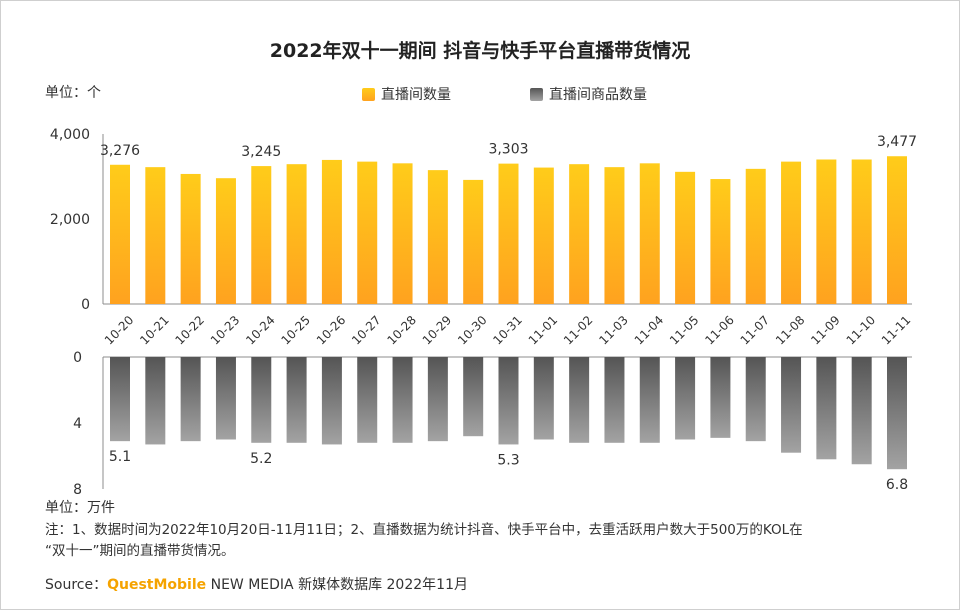  Describe the element at coordinates (119, 330) in the screenshot. I see `x-tick-label: 10-20` at that location.